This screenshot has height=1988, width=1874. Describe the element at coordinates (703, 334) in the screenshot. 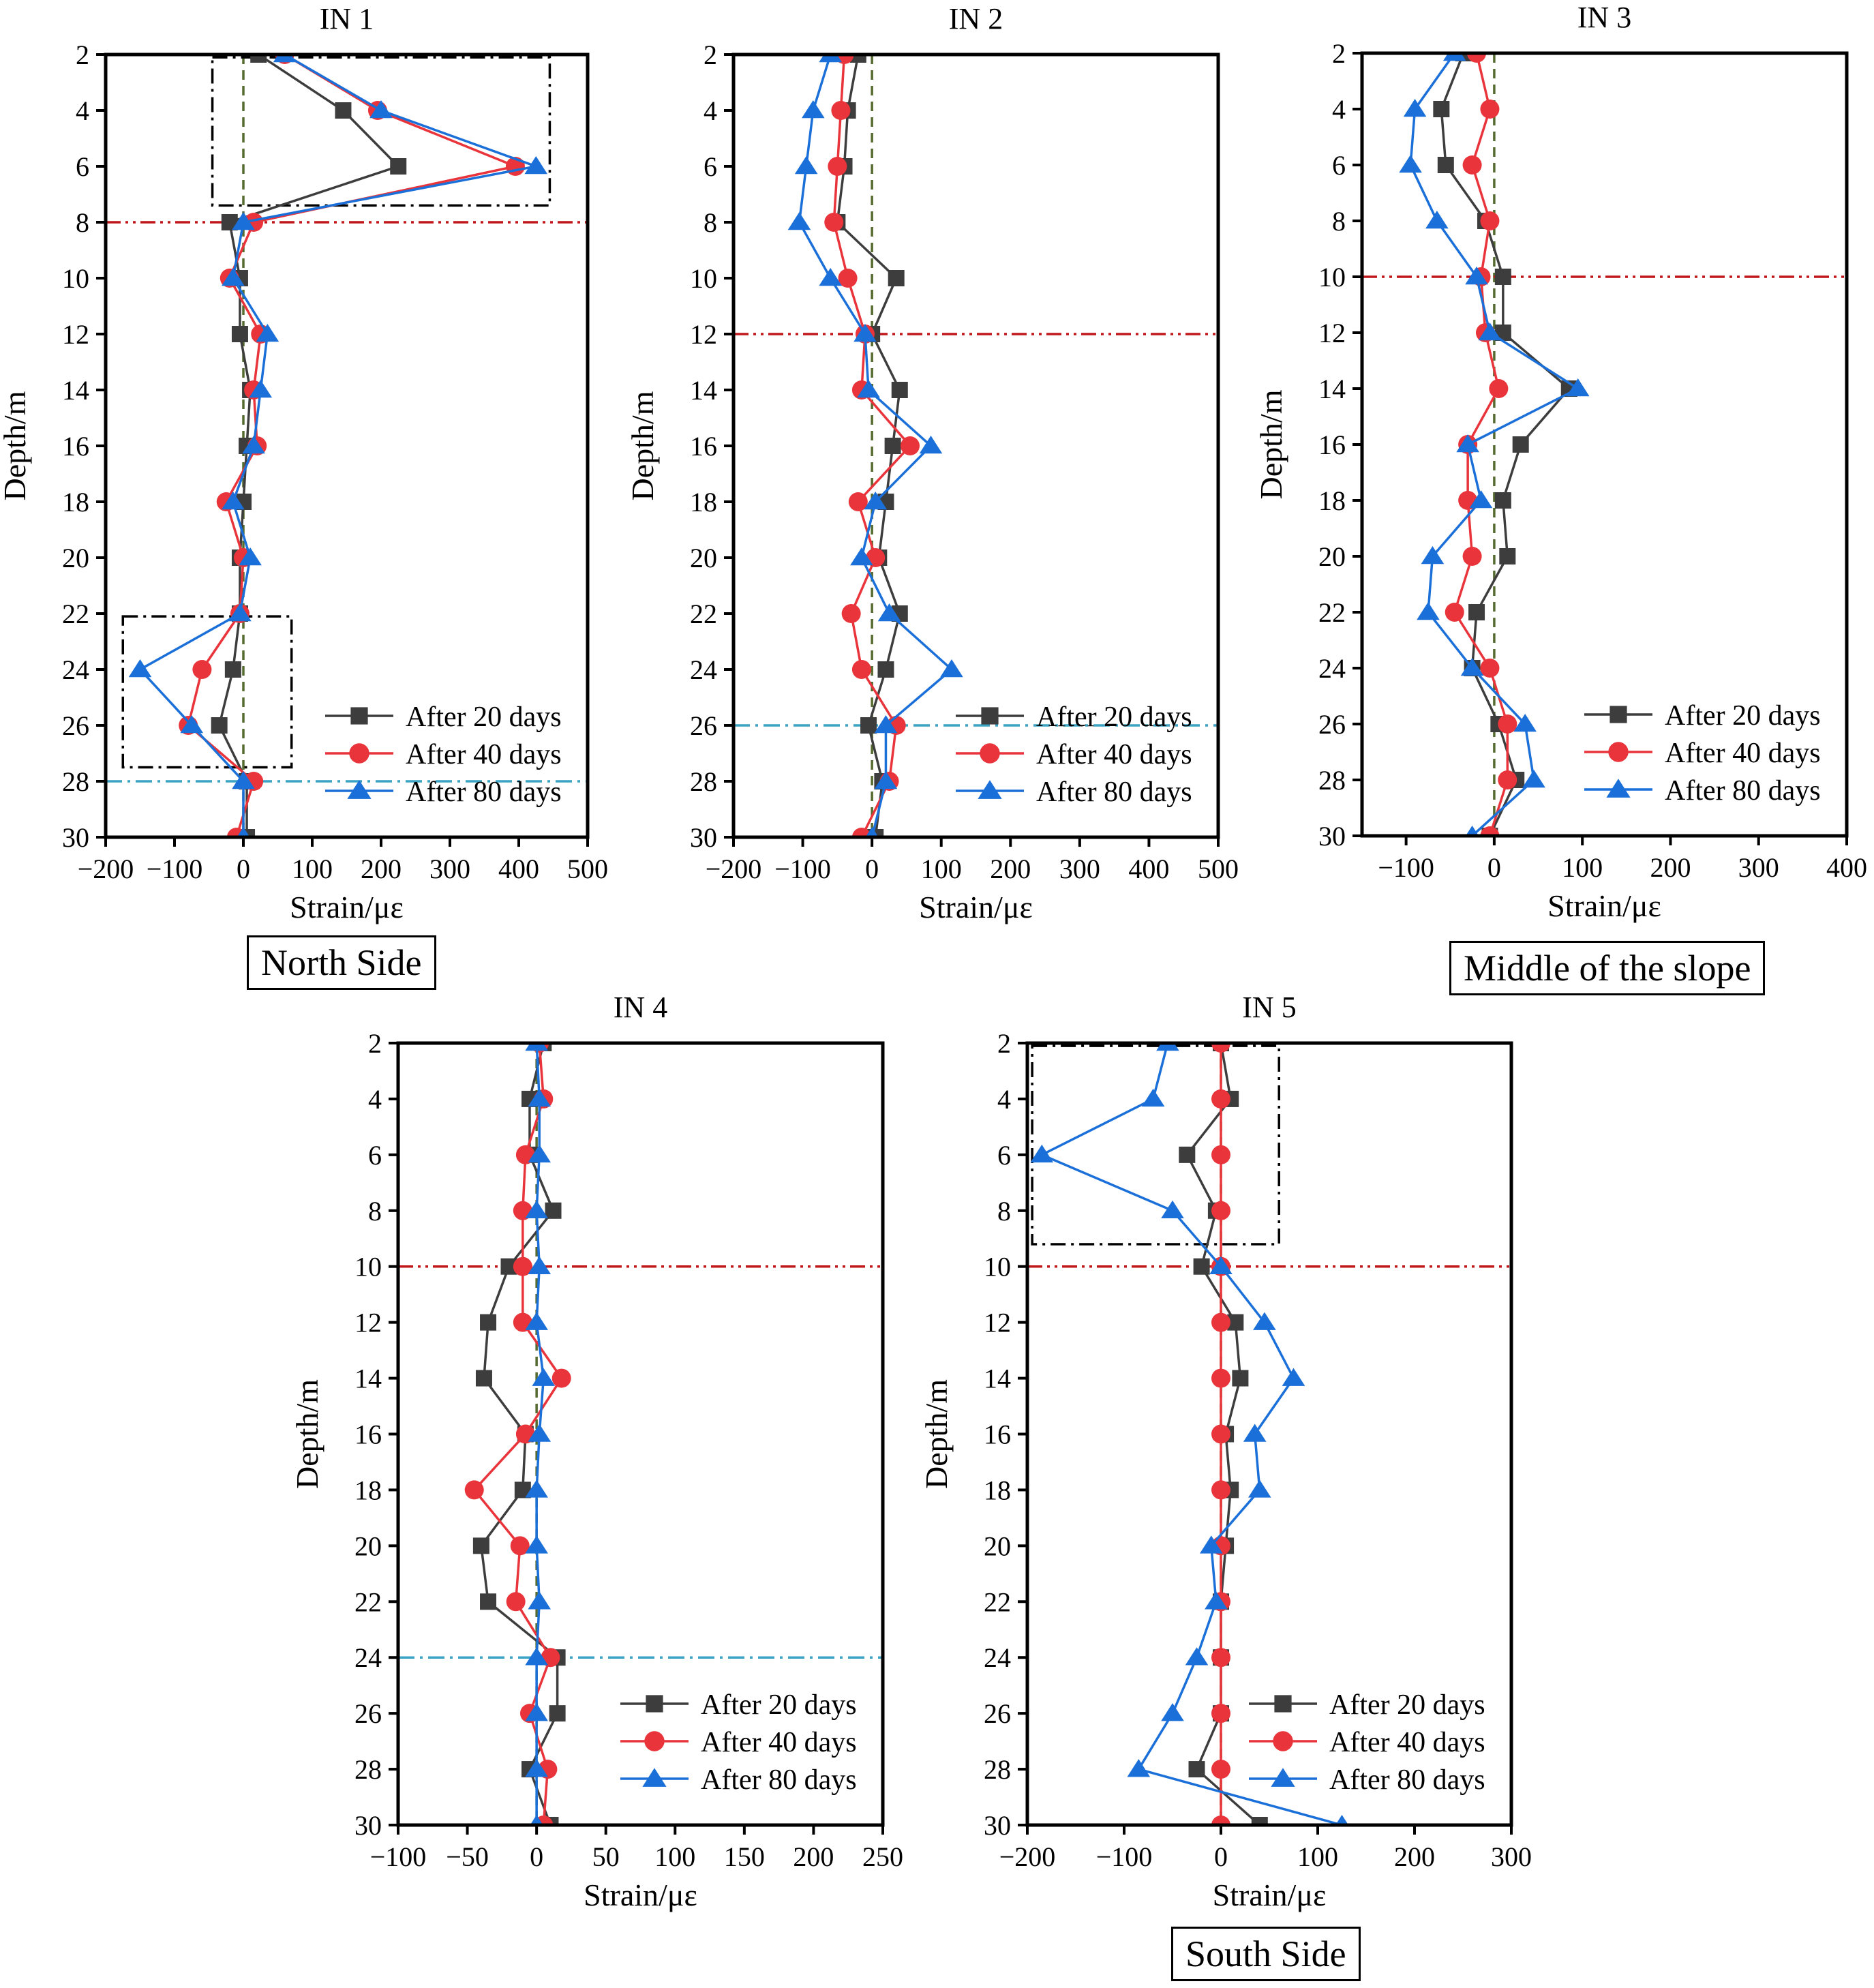

I see `in2-y-tick-label-5: 12` at that location.